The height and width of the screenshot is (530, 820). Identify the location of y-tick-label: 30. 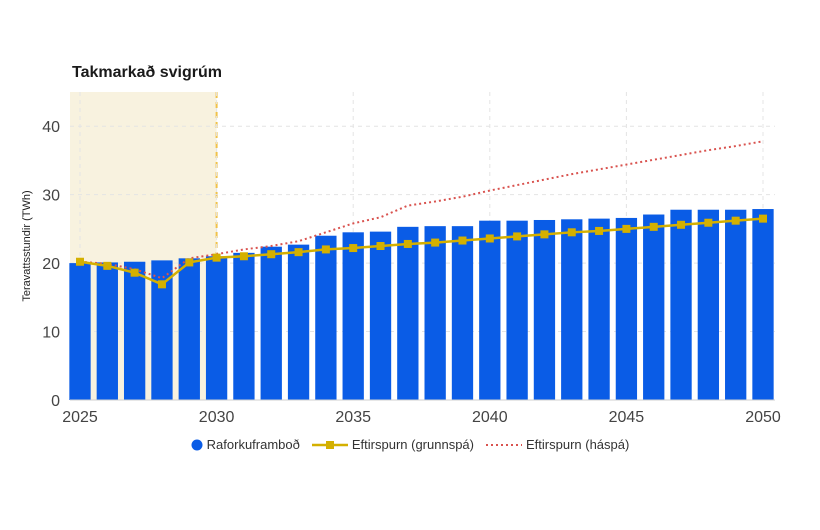
(51, 196).